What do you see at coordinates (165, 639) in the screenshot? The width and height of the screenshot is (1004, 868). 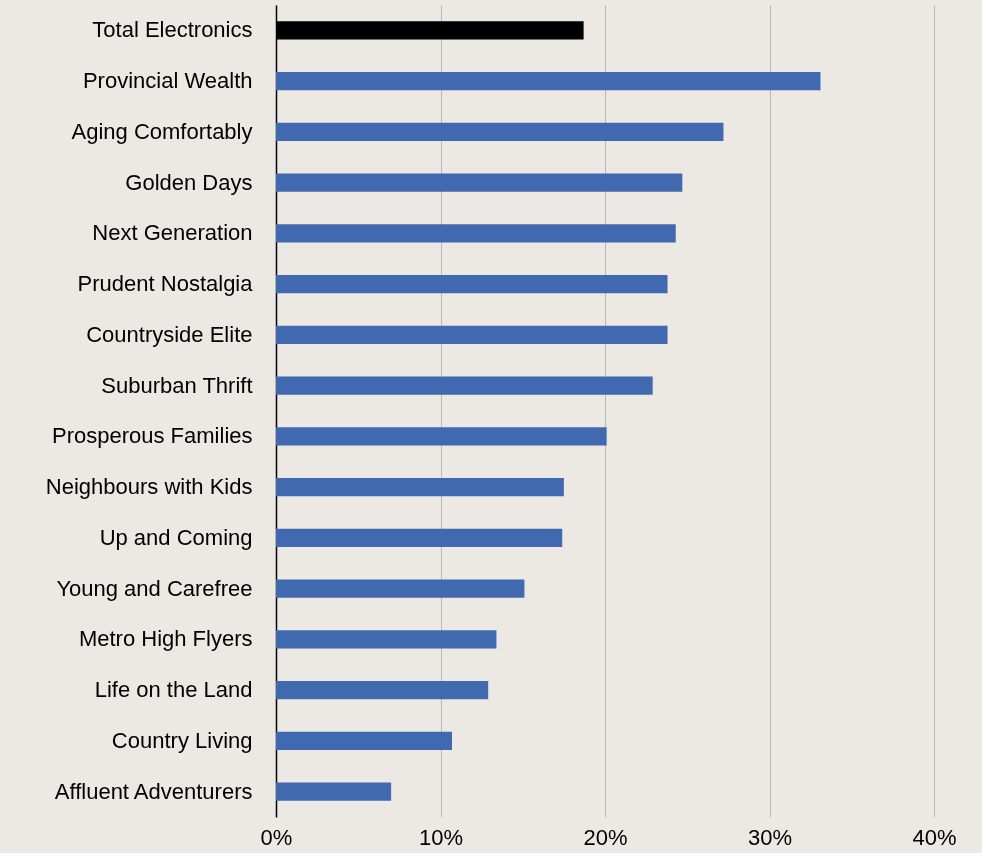 I see `y-tick-label: Metro High Flyers` at bounding box center [165, 639].